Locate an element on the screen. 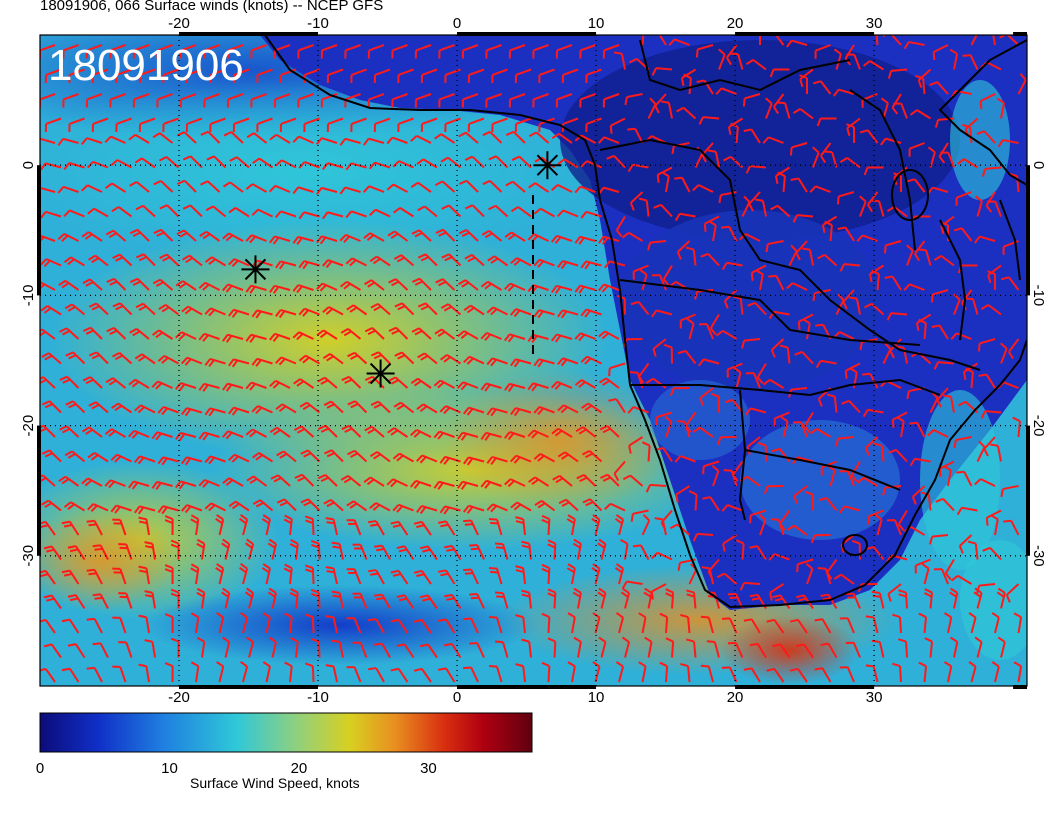  time-stamp: 18091906 is located at coordinates (146, 65).